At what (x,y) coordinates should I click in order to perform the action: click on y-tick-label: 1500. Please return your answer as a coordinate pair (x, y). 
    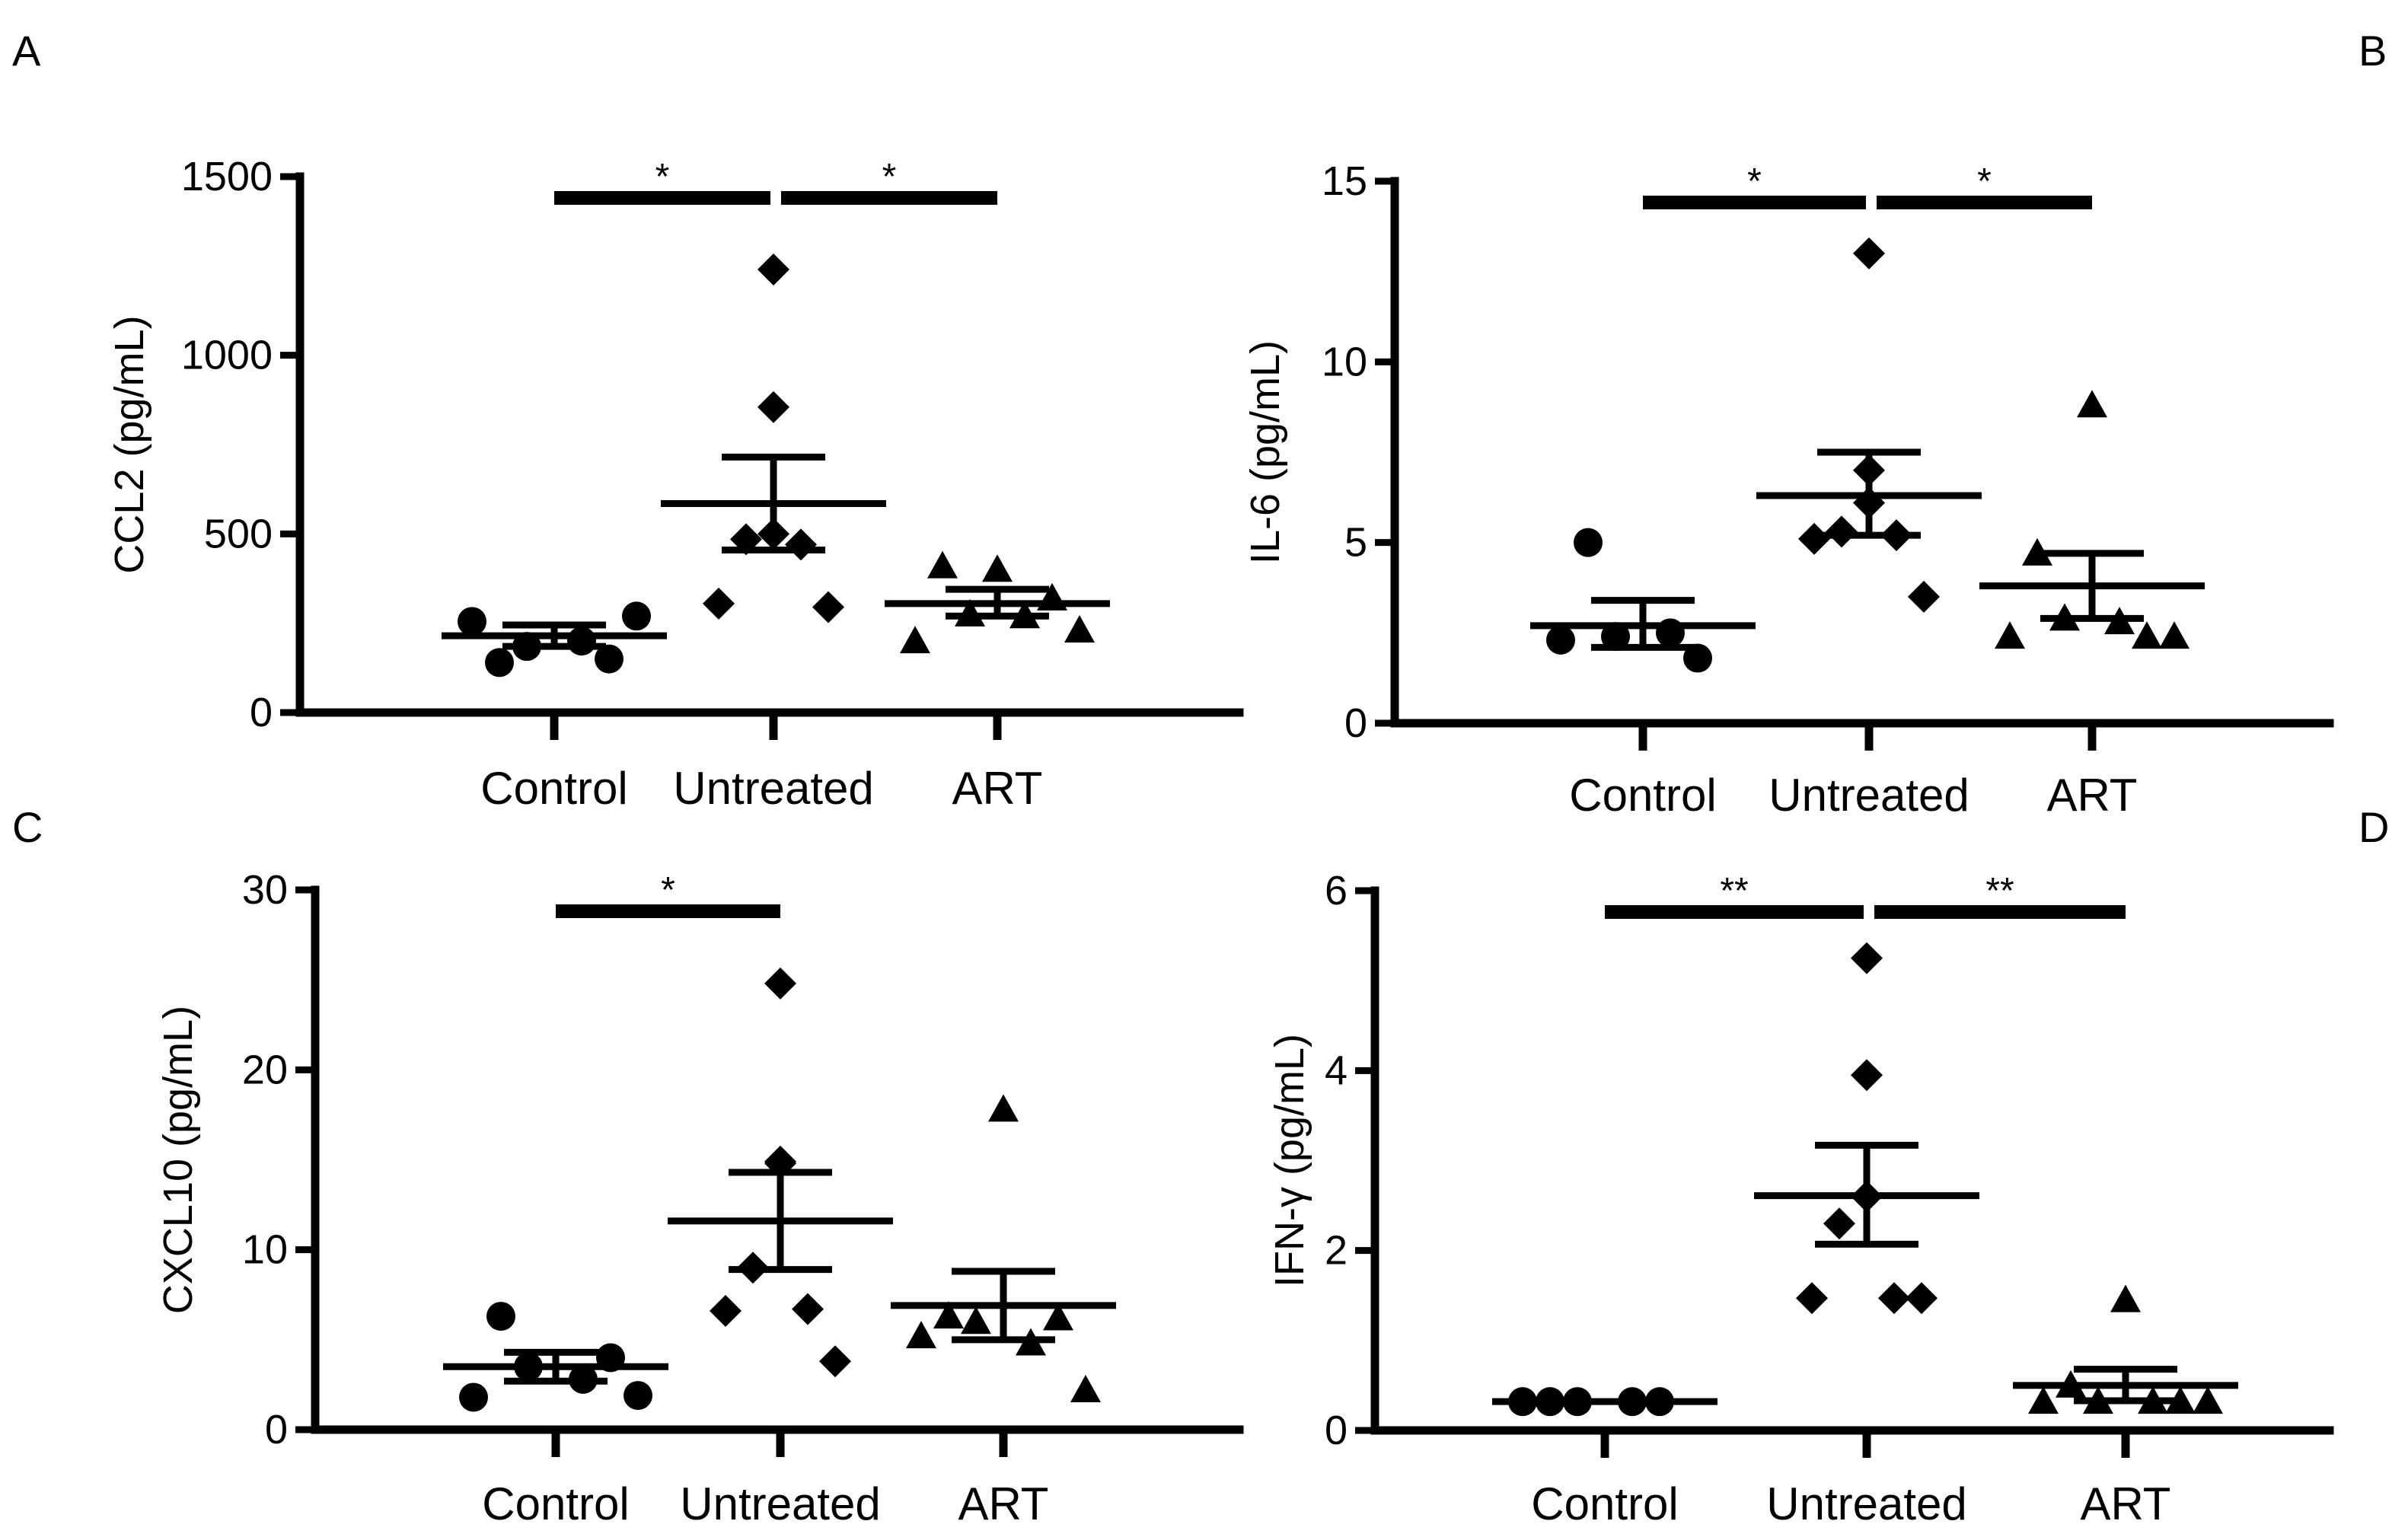
    Looking at the image, I should click on (227, 176).